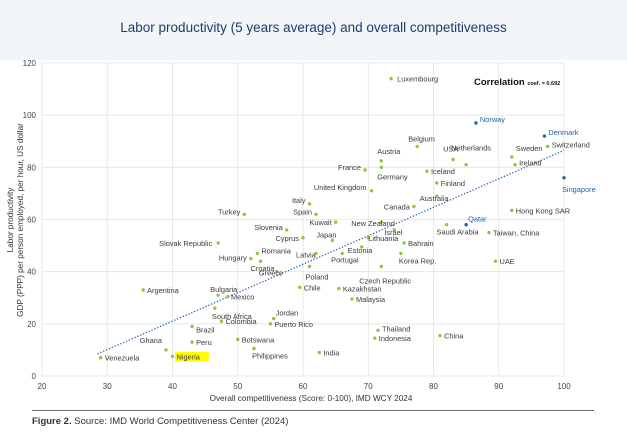 This screenshot has height=433, width=627. Describe the element at coordinates (299, 200) in the screenshot. I see `point-label: Italy` at that location.